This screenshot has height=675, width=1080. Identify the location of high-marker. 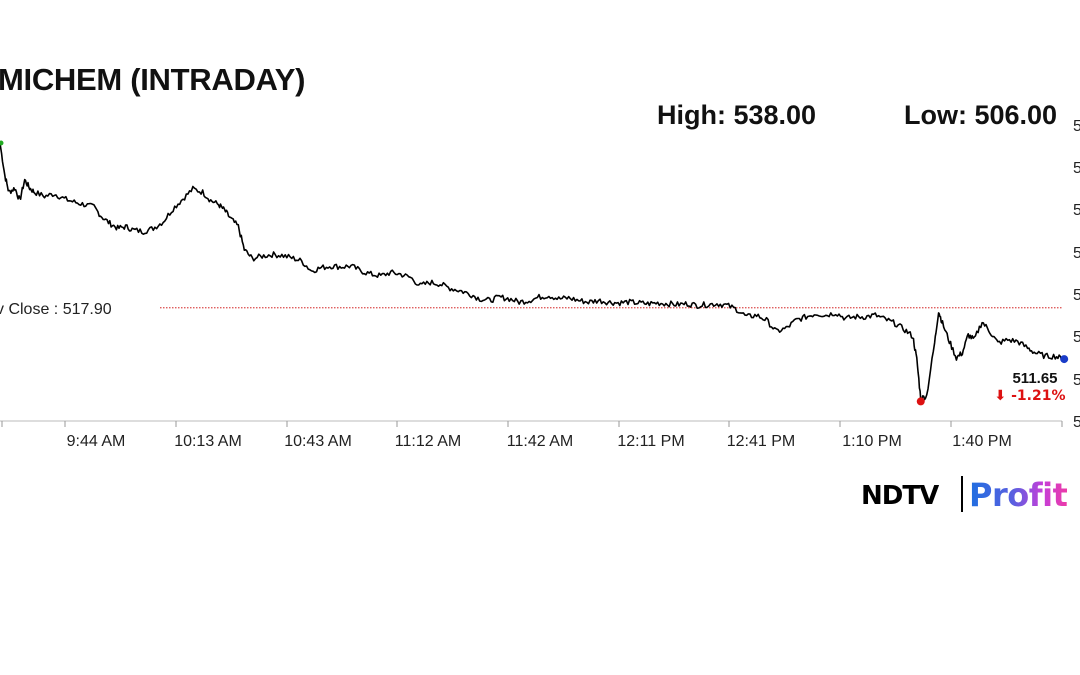
(2, 143).